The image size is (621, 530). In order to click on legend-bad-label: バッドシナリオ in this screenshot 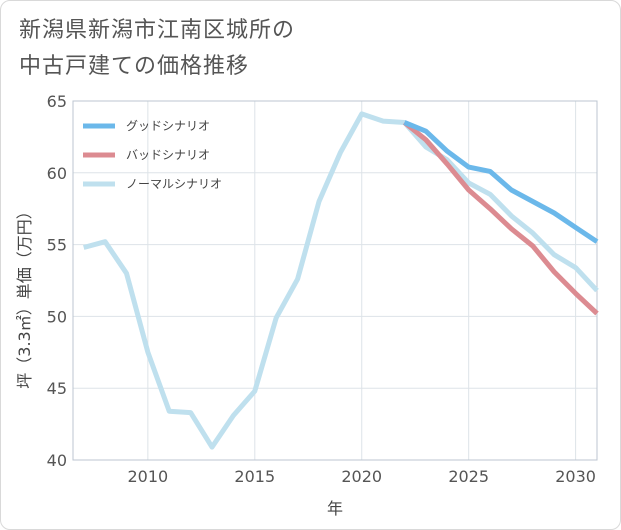, I will do `click(168, 155)`.